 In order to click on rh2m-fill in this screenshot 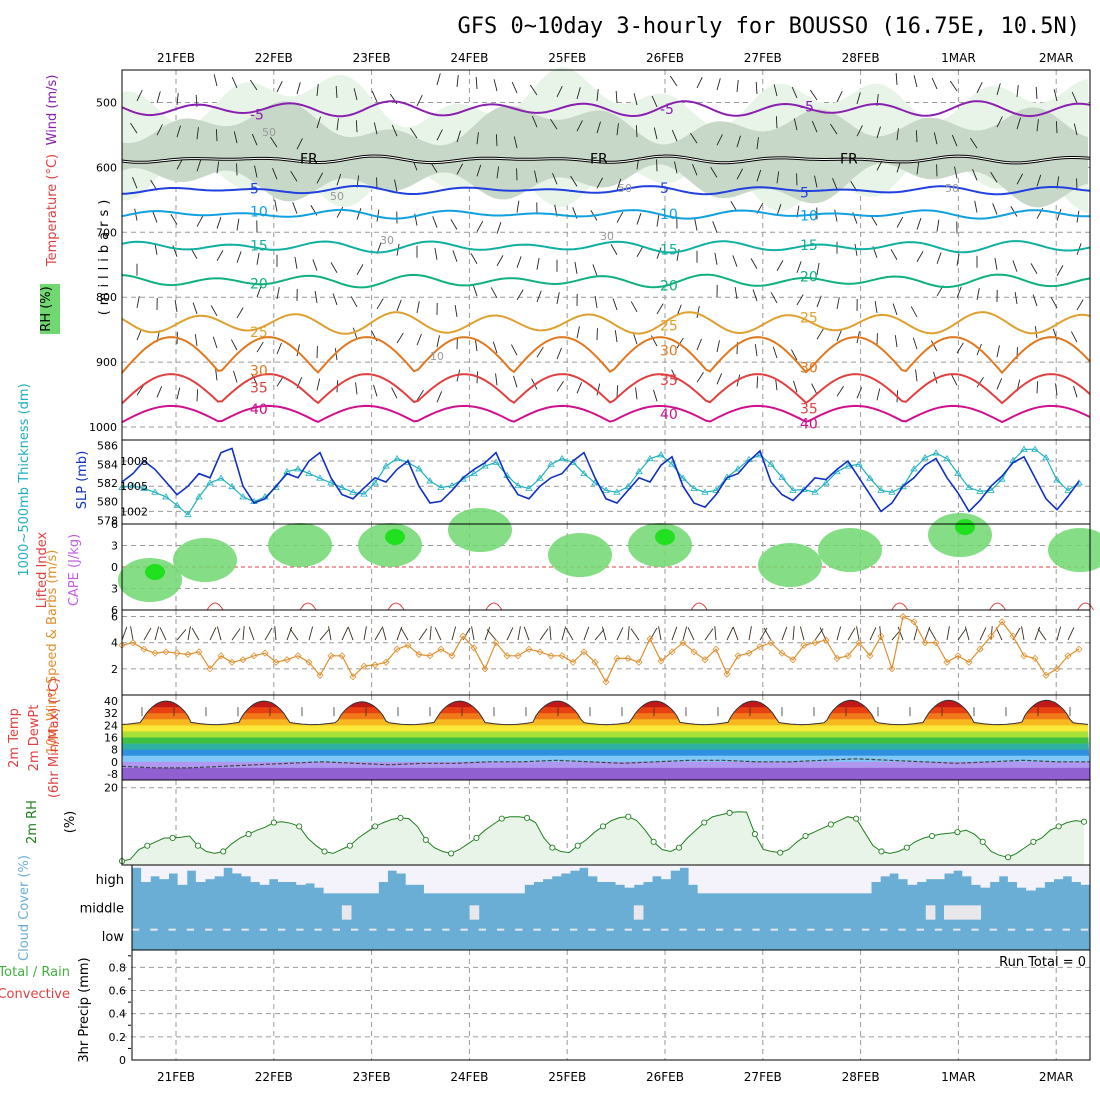, I will do `click(603, 838)`.